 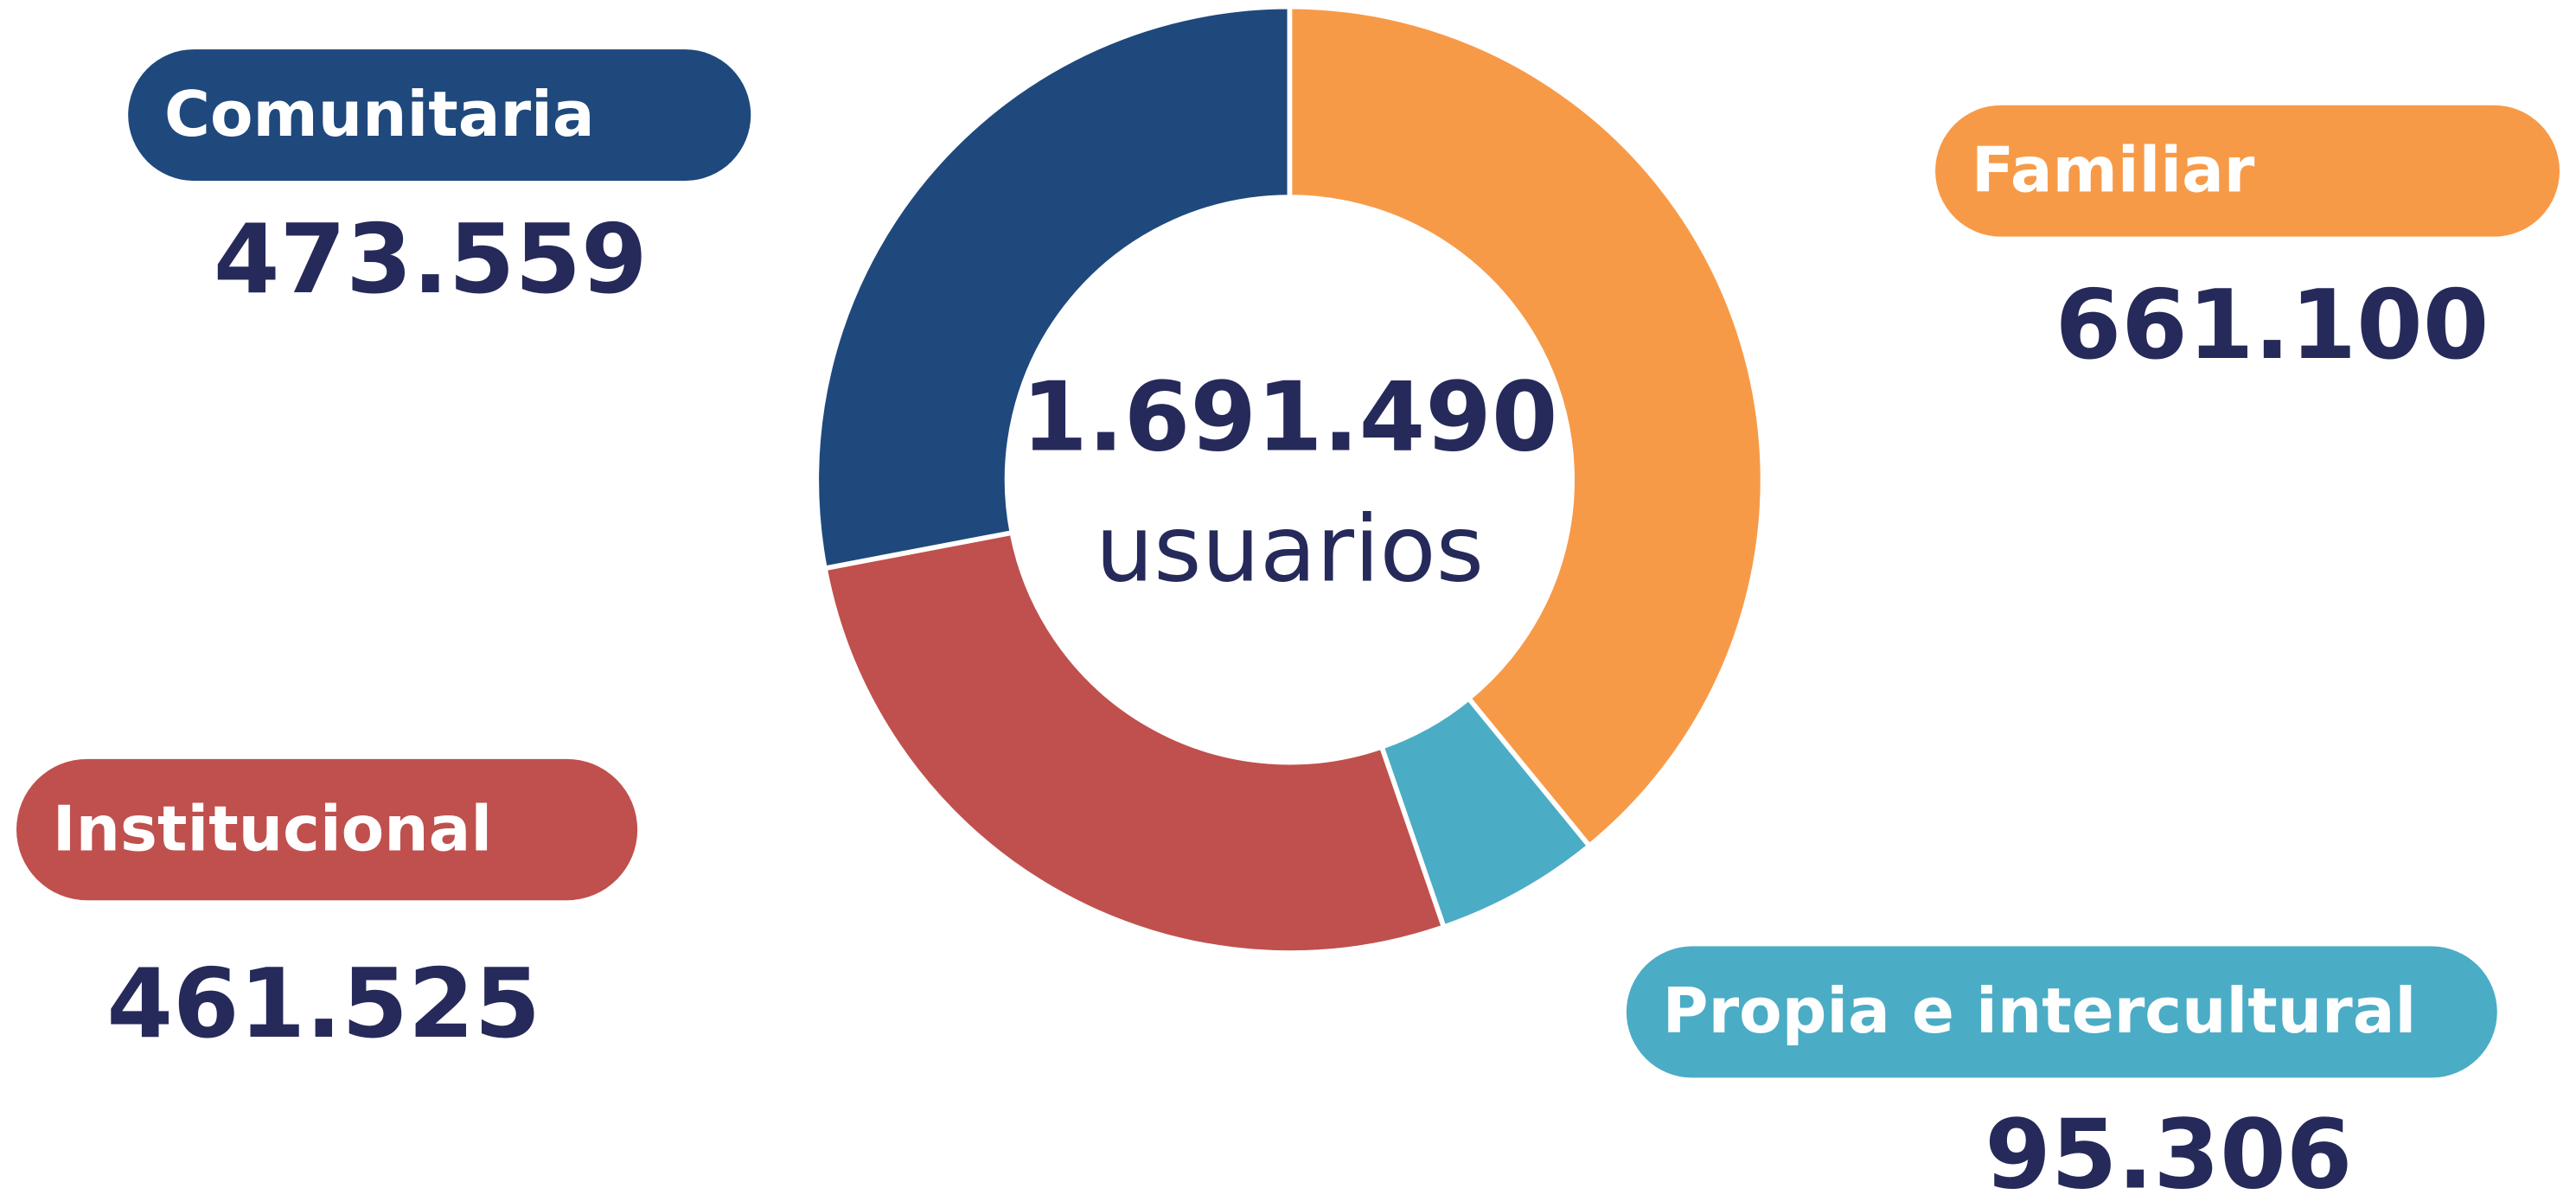 What do you see at coordinates (323, 1004) in the screenshot?
I see `value-label: 461.525` at bounding box center [323, 1004].